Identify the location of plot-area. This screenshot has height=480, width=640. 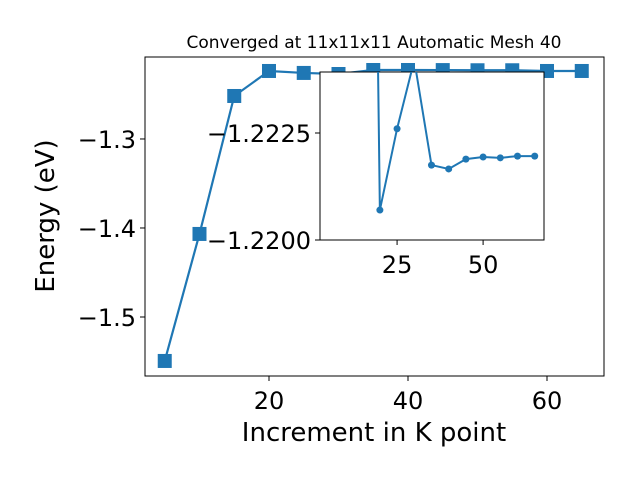
(432, 156).